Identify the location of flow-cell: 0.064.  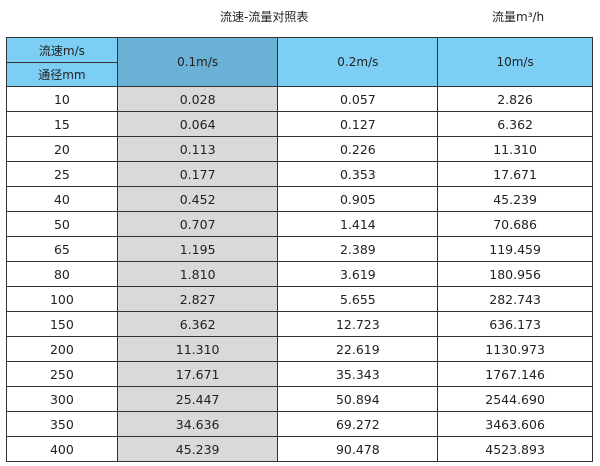
(197, 124).